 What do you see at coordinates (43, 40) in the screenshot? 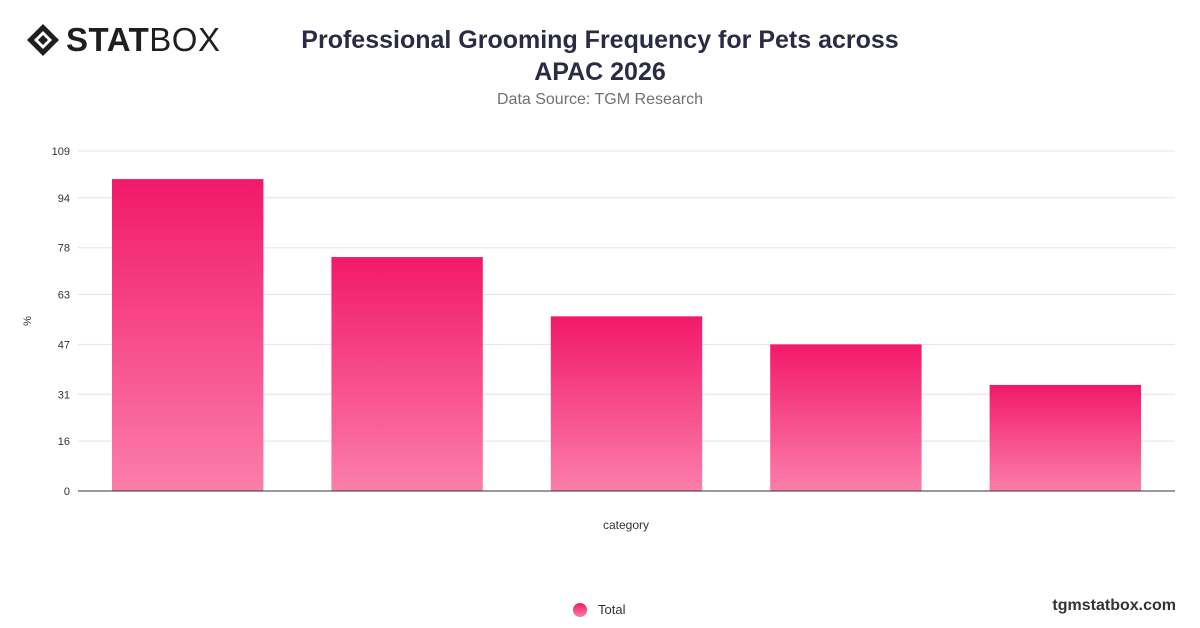
I see `statbox-diamond-icon` at bounding box center [43, 40].